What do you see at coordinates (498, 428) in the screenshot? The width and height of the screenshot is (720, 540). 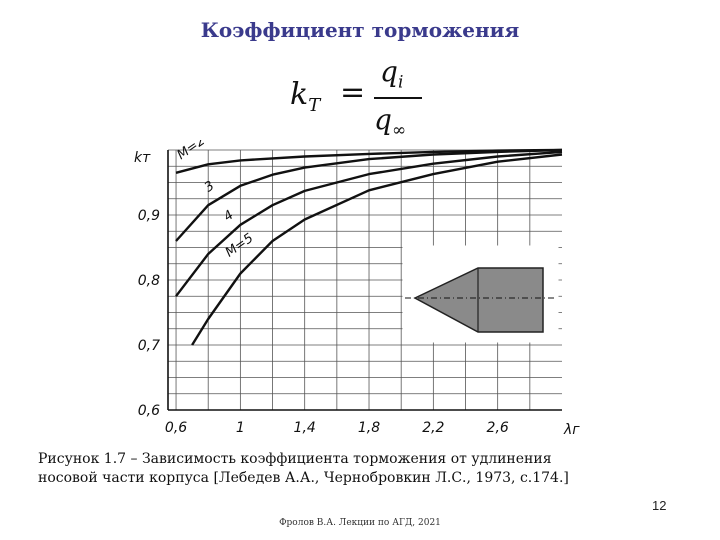 I see `x-tick-label: 2,6` at bounding box center [498, 428].